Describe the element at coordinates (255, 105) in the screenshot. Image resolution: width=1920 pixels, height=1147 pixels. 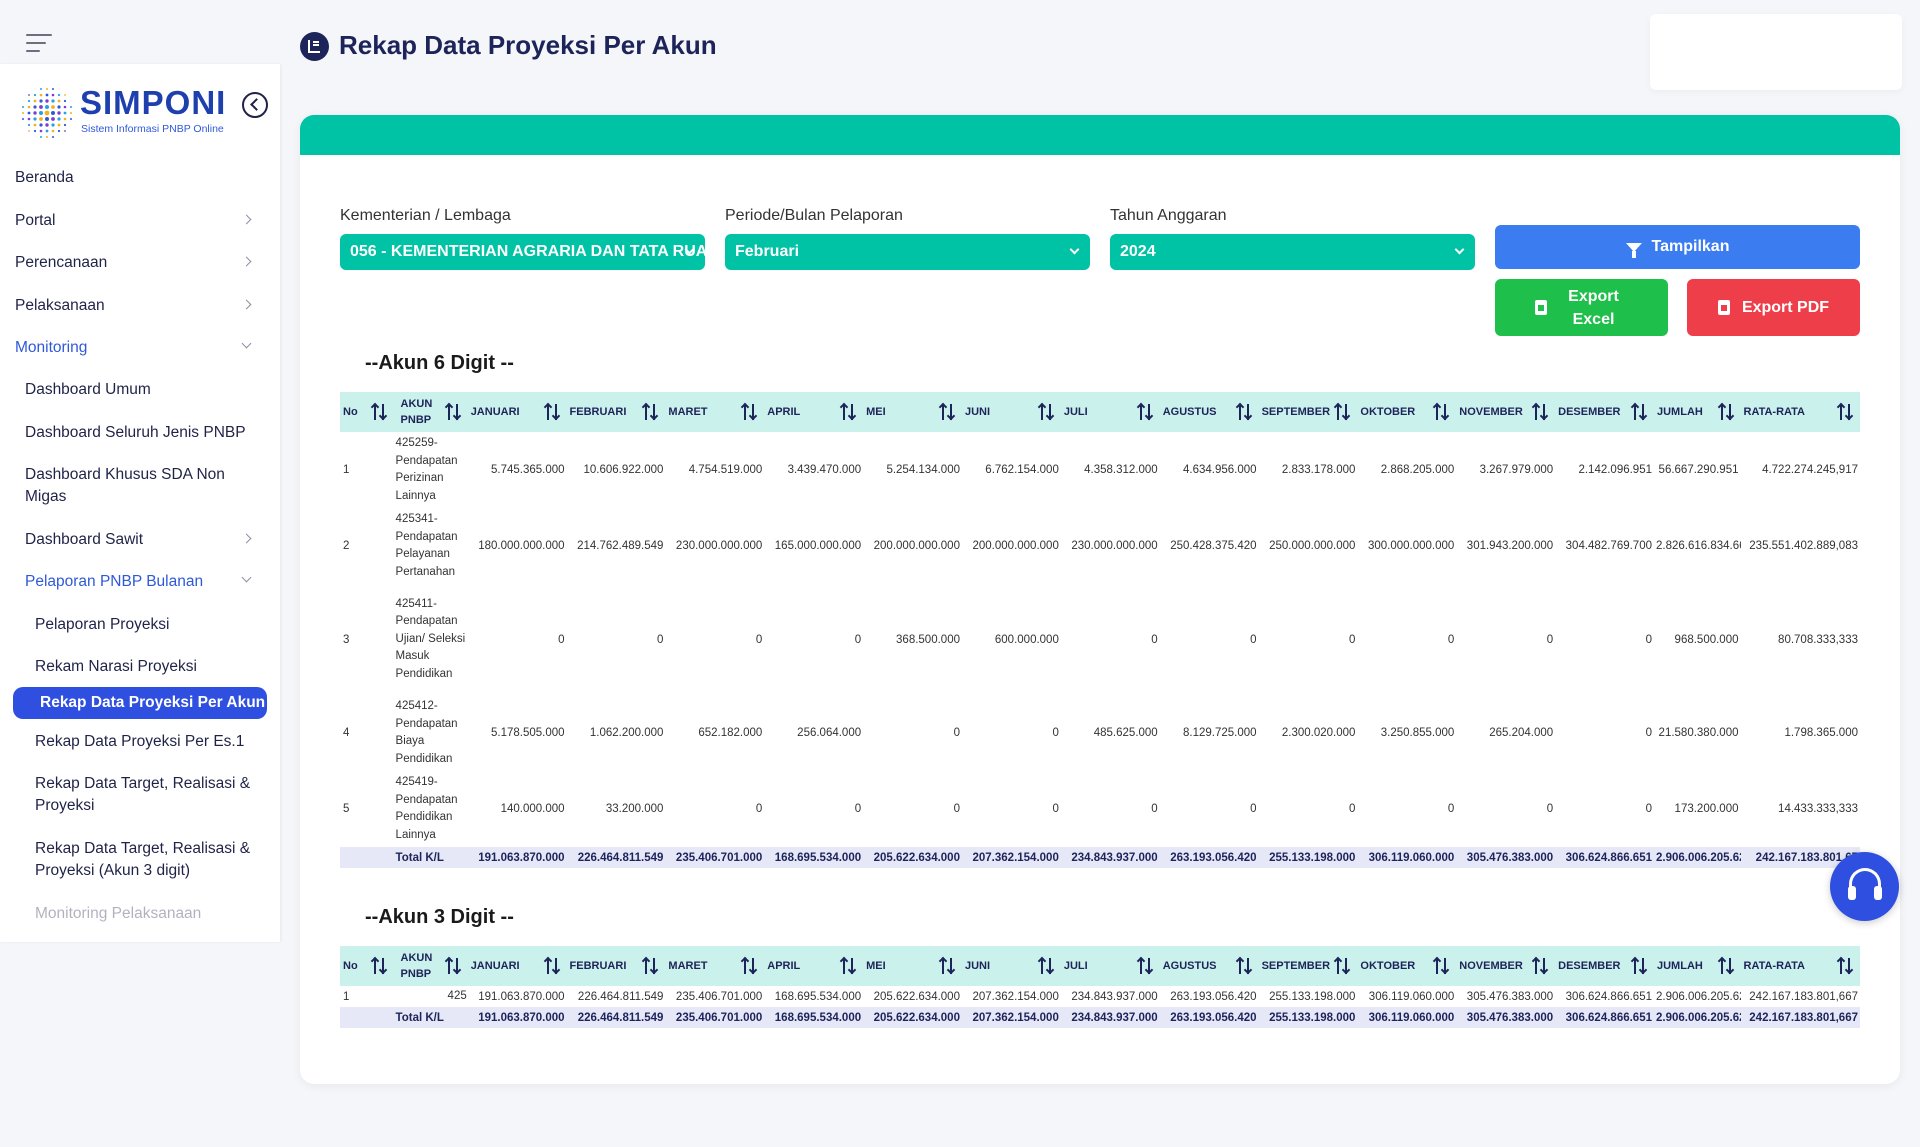
I see `collapse-sidebar-icon` at that location.